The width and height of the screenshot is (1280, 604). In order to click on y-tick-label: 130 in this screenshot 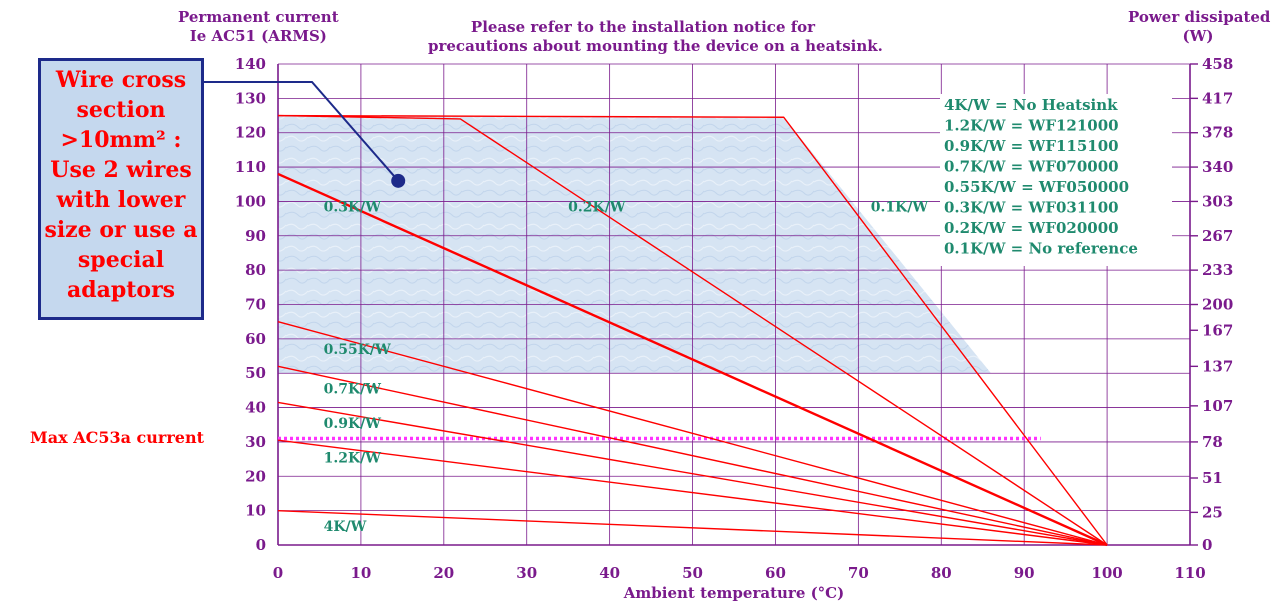, I will do `click(250, 98)`.